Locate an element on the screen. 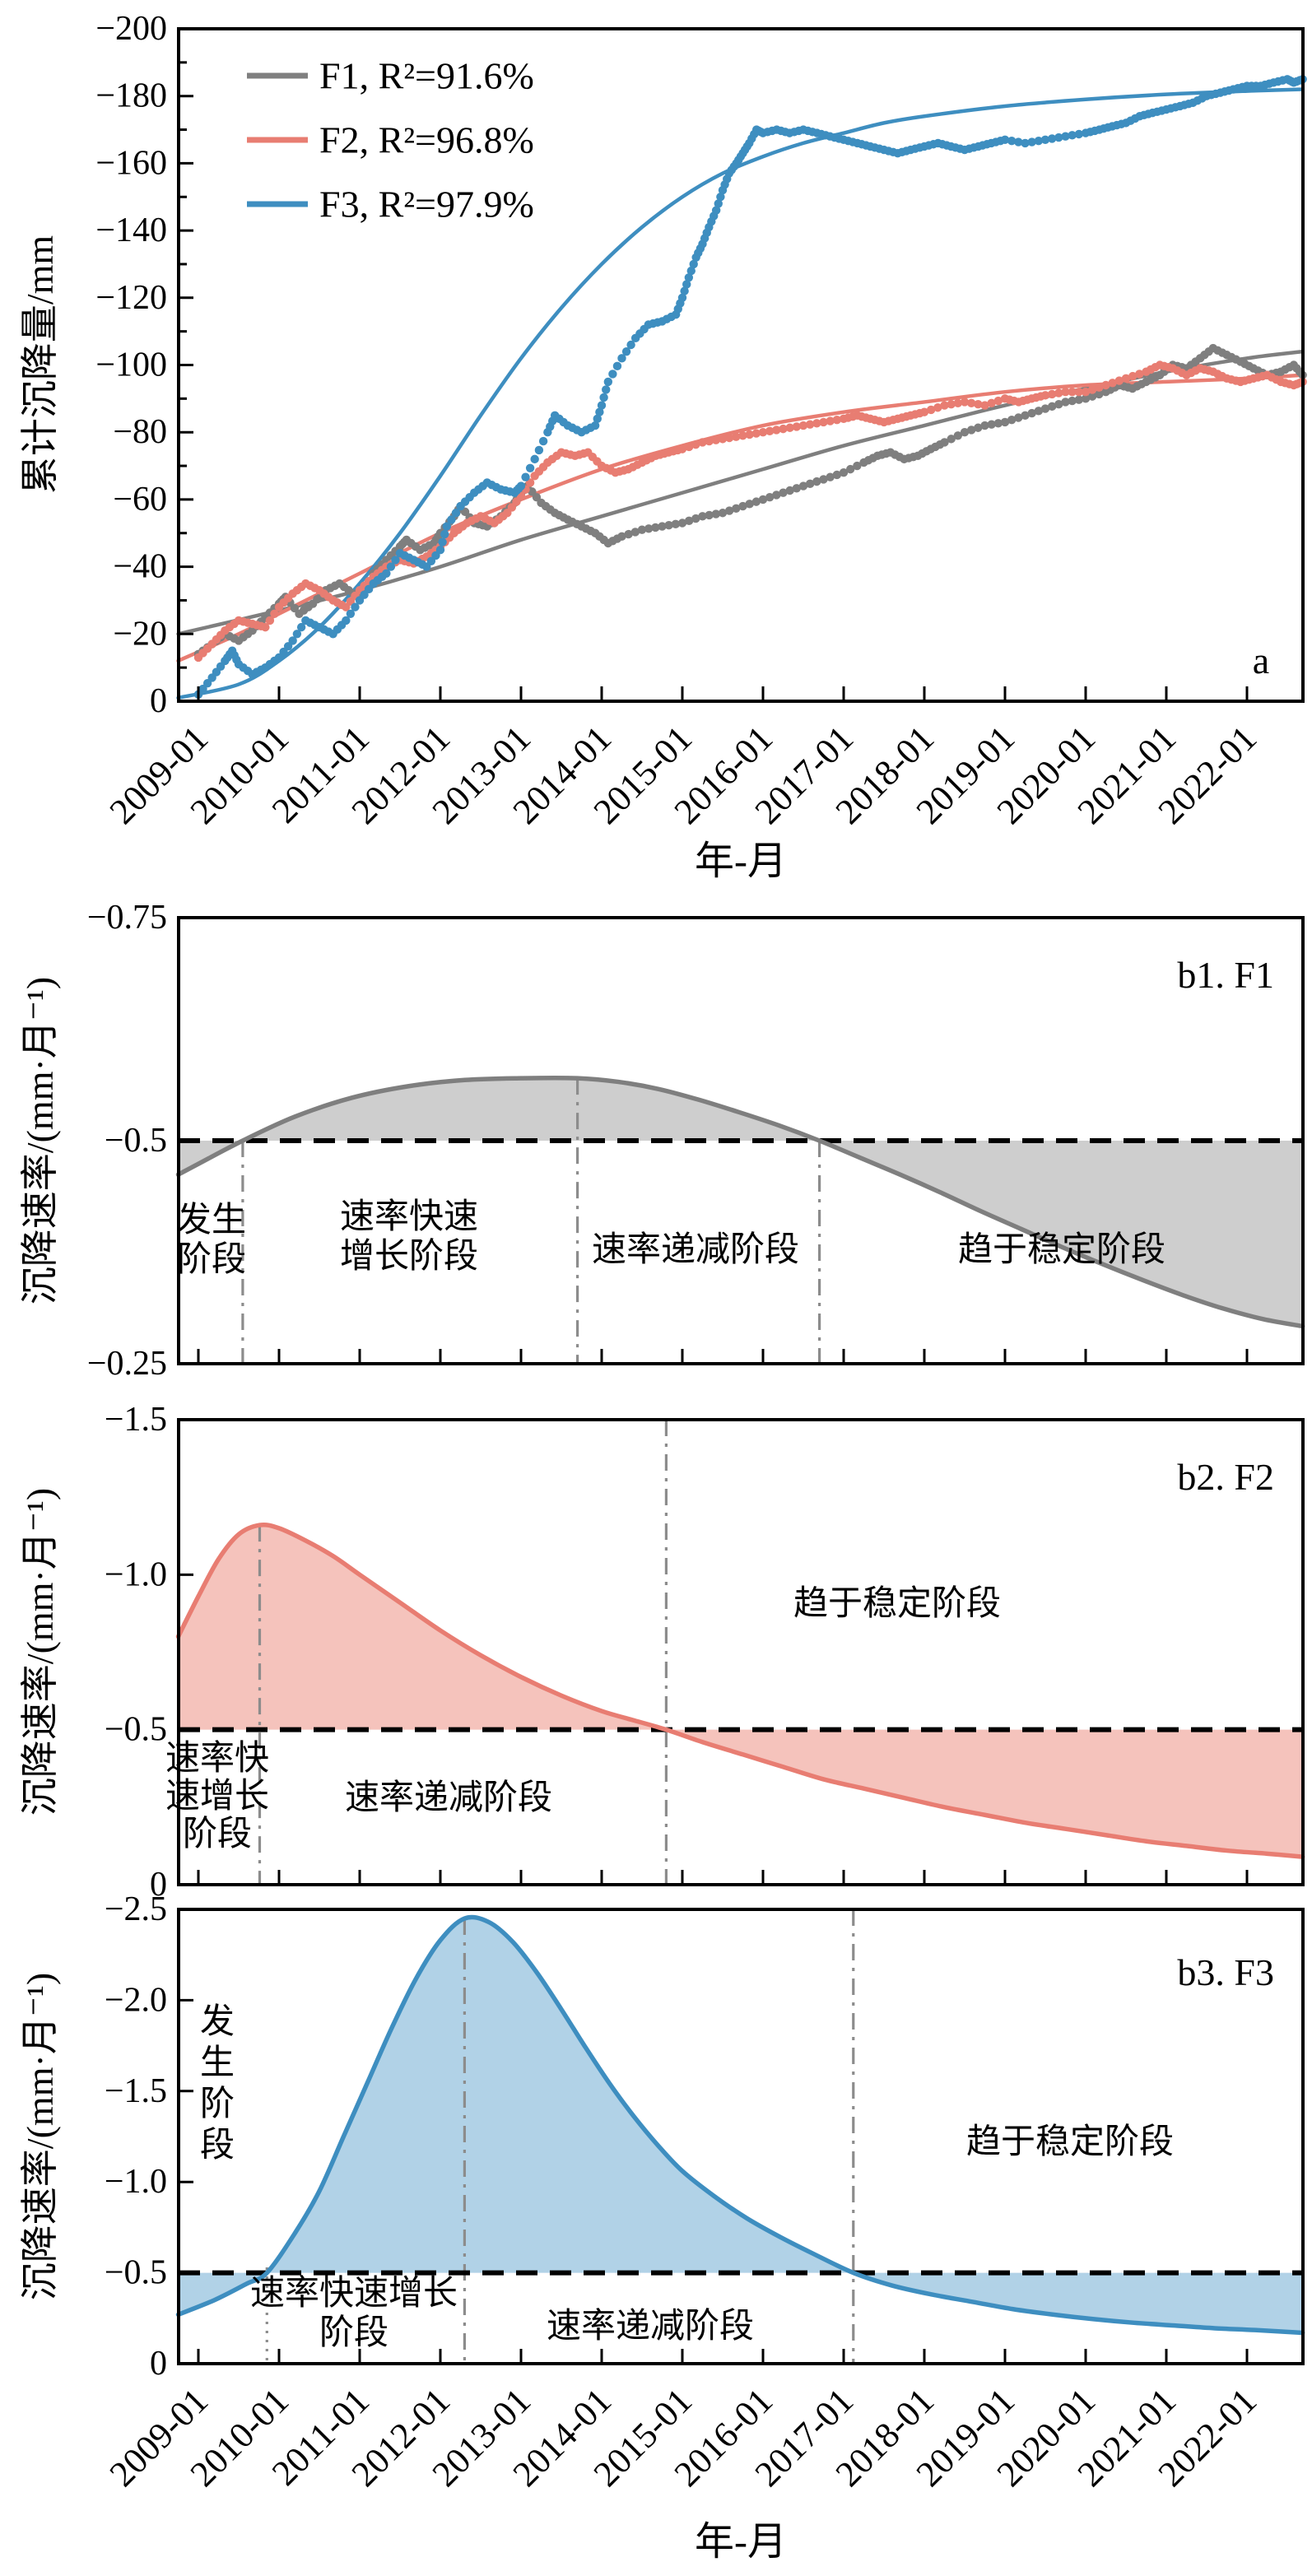 The width and height of the screenshot is (1312, 2576). phase-label-line: 速增长 is located at coordinates (217, 1797).